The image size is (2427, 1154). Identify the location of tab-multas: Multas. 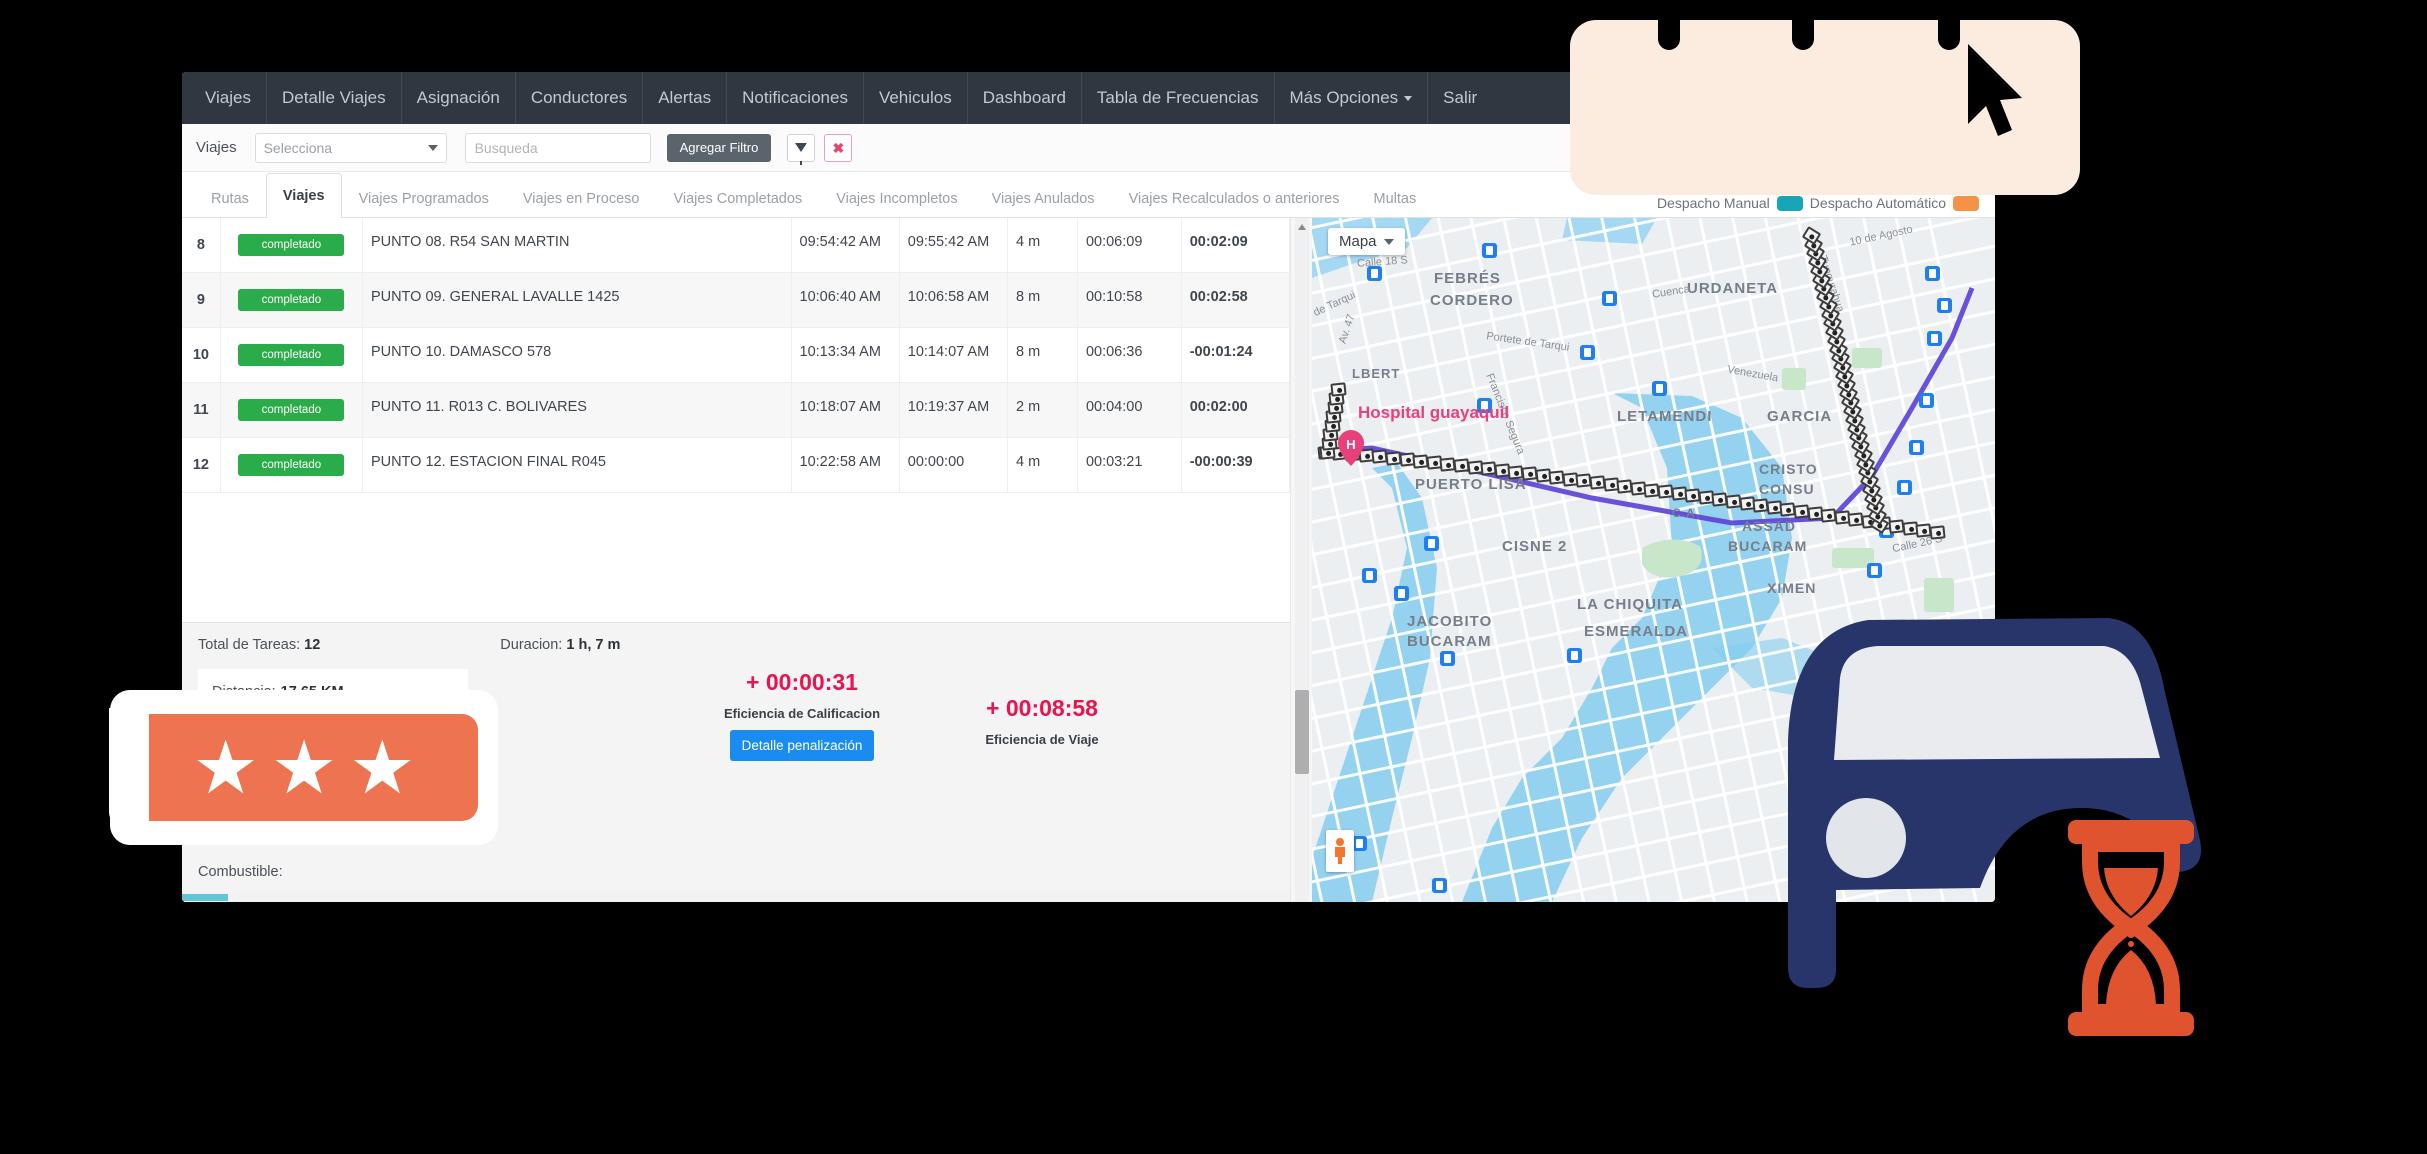
(1395, 198).